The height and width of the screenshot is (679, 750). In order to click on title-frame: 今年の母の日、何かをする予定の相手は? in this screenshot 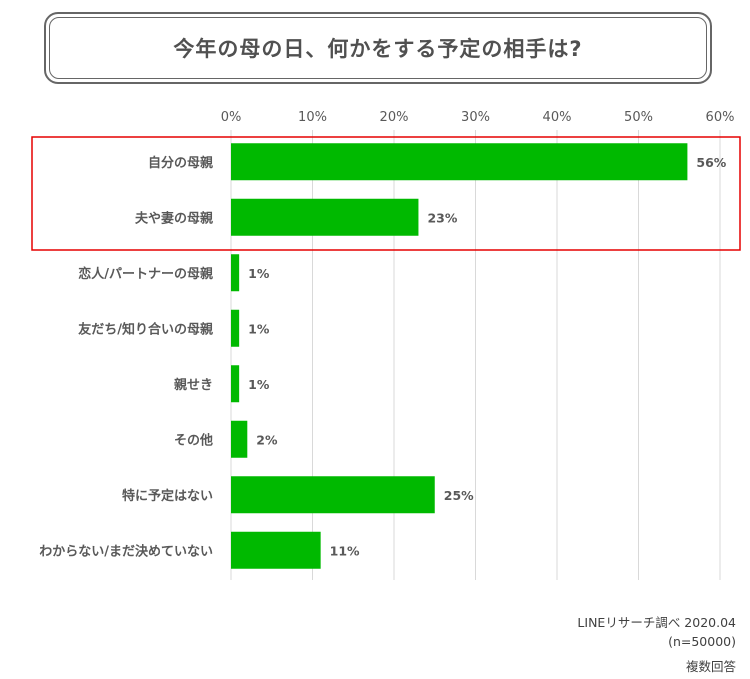, I will do `click(378, 48)`.